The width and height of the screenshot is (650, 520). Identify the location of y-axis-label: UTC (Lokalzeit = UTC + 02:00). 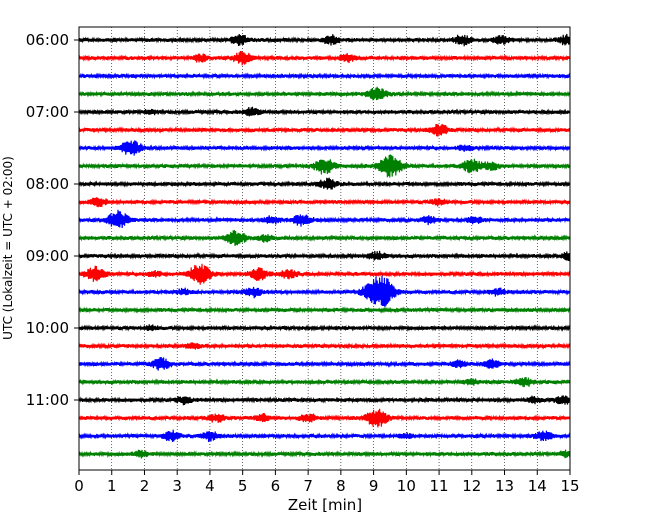
(8, 248).